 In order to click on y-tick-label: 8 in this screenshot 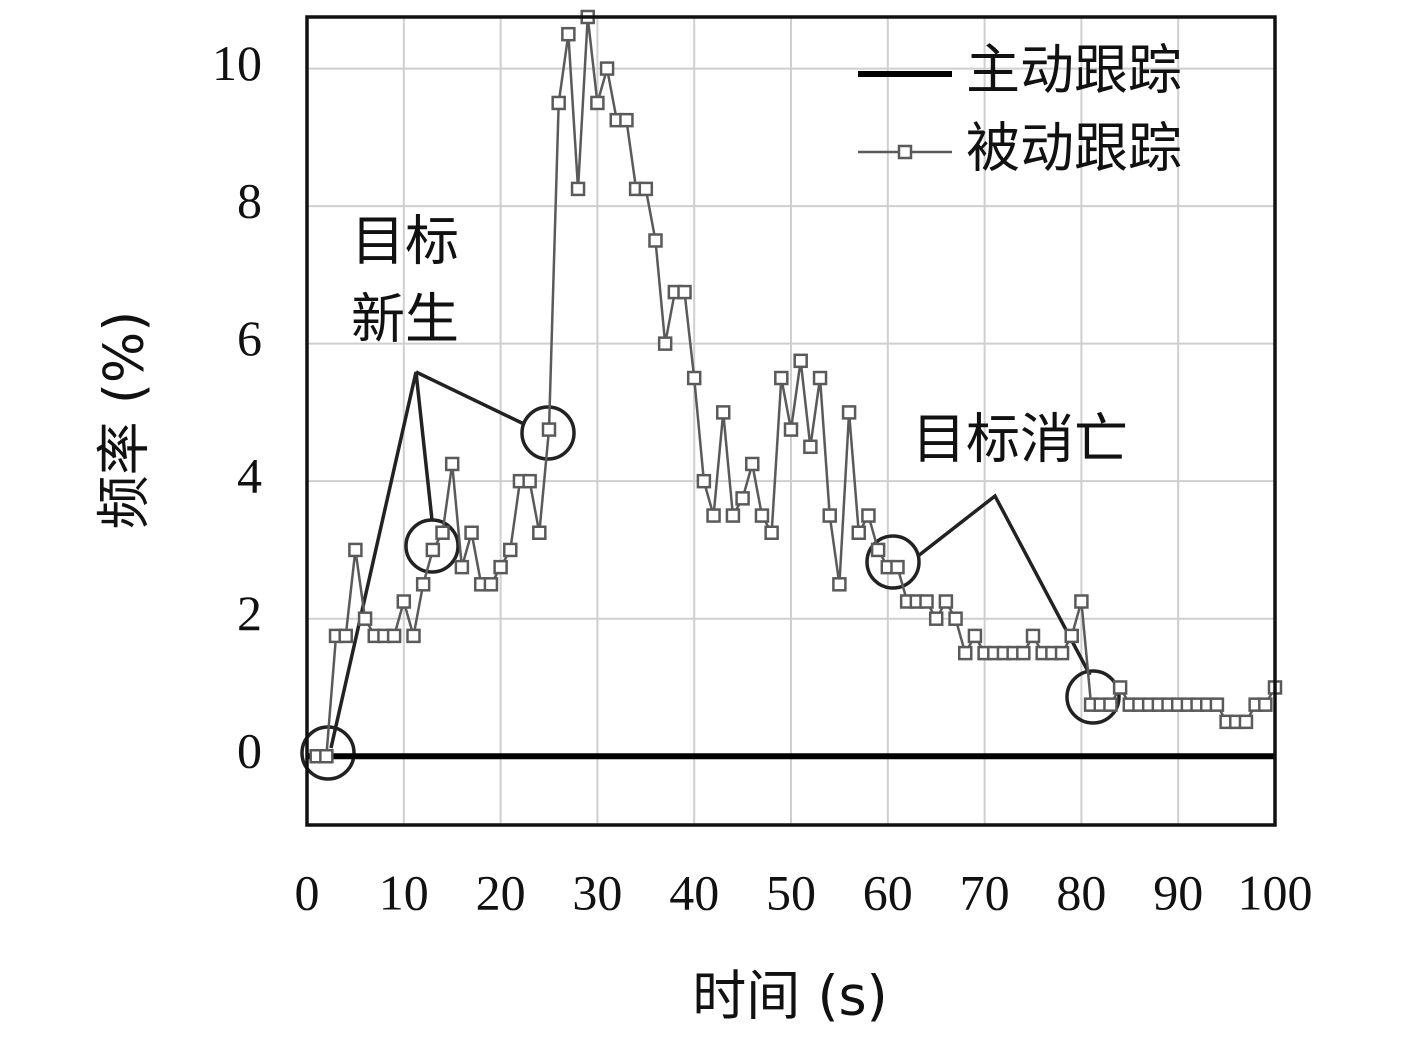, I will do `click(249, 201)`.